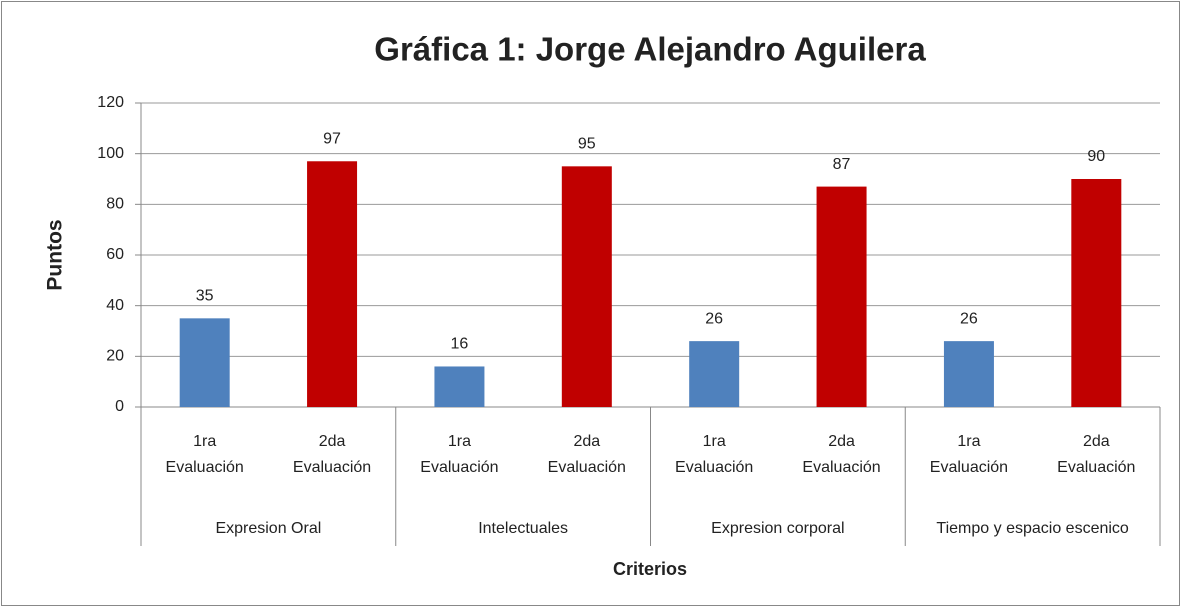 The width and height of the screenshot is (1181, 612). Describe the element at coordinates (115, 356) in the screenshot. I see `y-tick-label: 20` at that location.